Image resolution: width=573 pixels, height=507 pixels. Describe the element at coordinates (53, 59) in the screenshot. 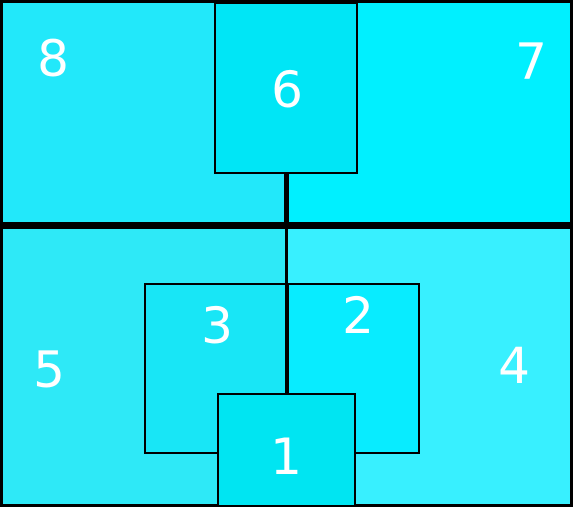

I see `region-8-label: 8` at that location.